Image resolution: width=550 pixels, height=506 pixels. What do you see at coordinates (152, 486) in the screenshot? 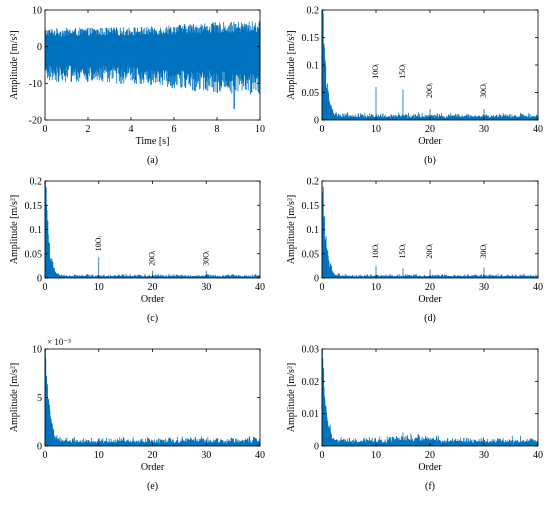
I see `panel-label: (e)` at bounding box center [152, 486].